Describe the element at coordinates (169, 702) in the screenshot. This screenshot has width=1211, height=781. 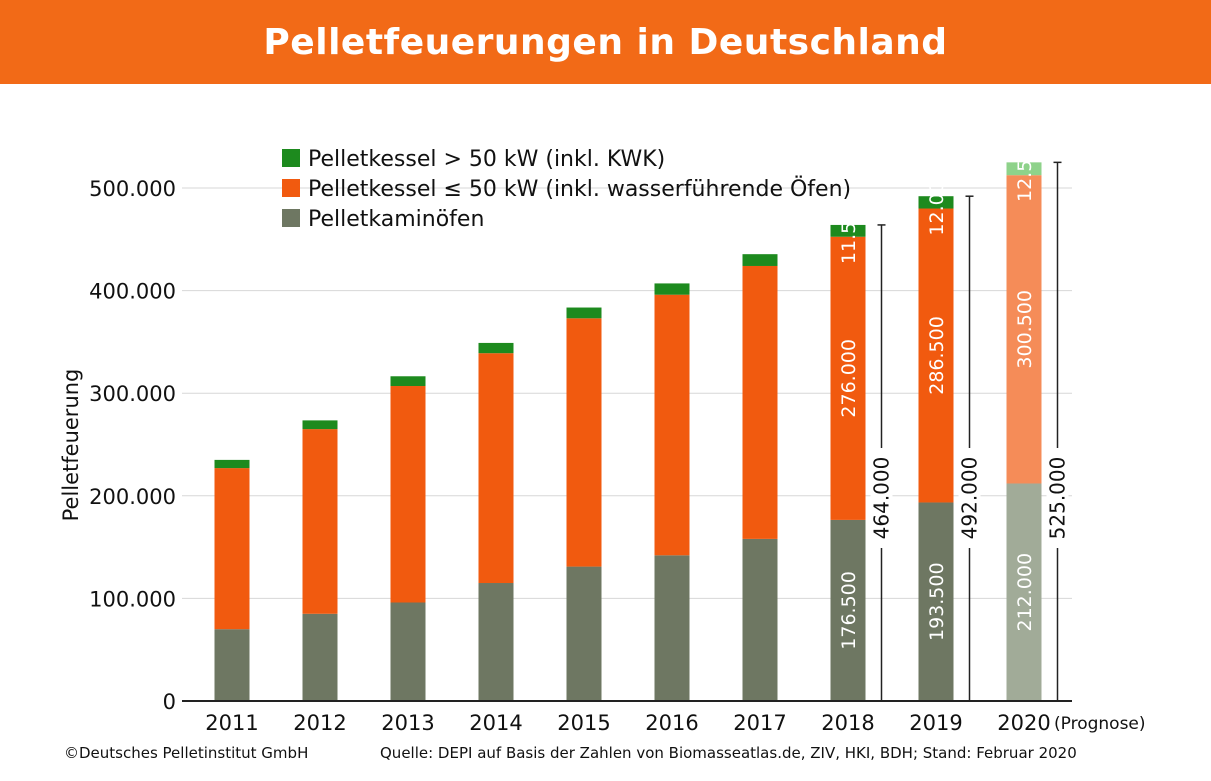
I see `y-tick-label: 0` at that location.